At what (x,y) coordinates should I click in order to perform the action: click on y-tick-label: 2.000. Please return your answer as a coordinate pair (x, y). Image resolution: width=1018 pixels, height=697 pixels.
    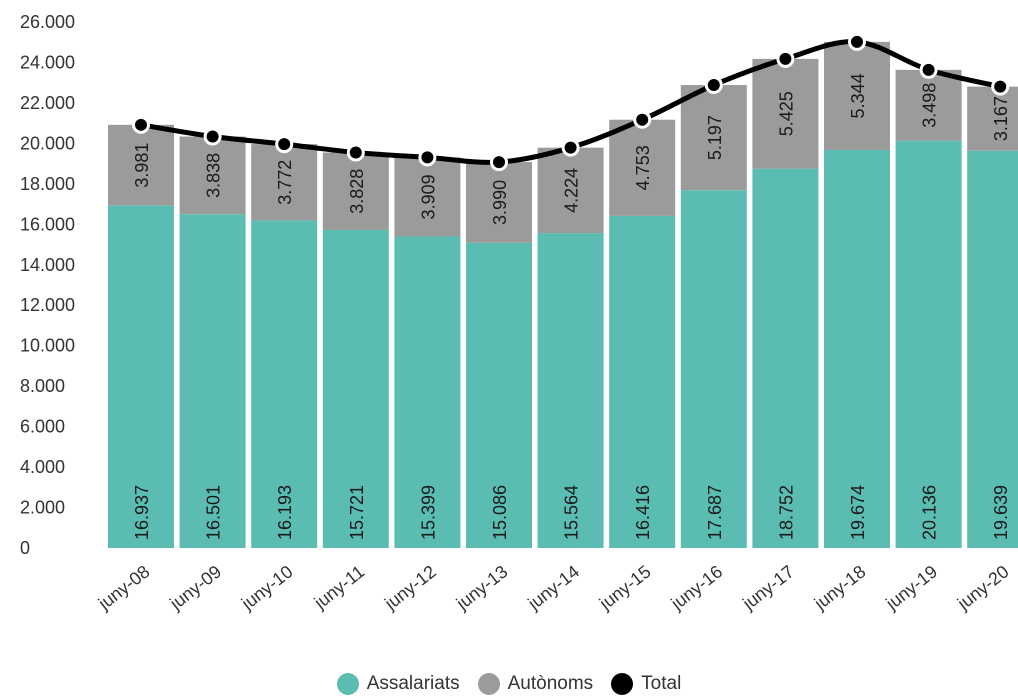
    Looking at the image, I should click on (42, 508).